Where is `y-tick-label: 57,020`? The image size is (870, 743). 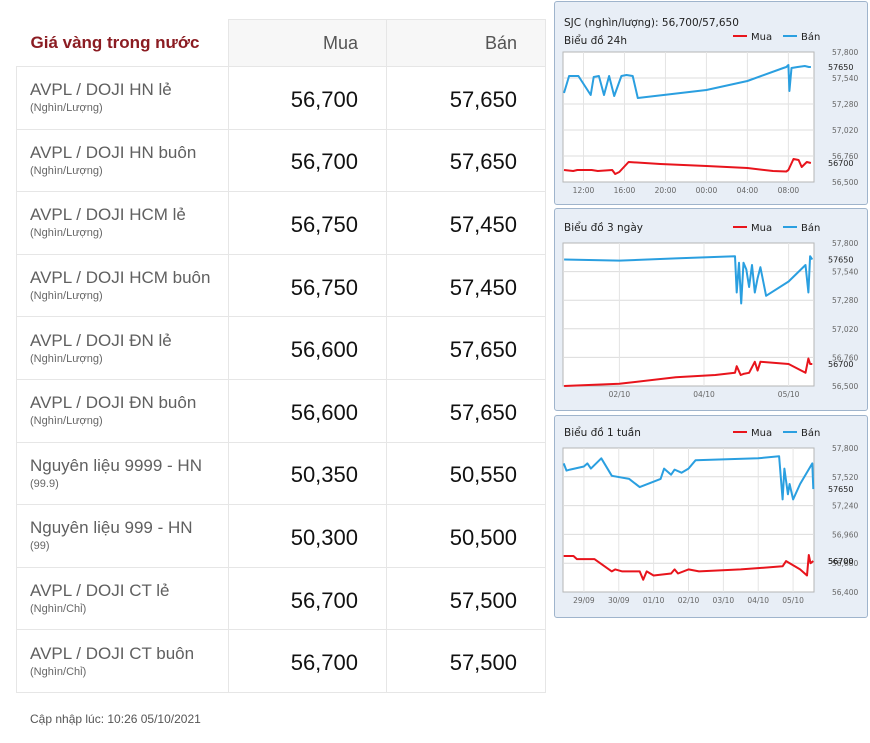
y-tick-label: 57,020 is located at coordinates (845, 130).